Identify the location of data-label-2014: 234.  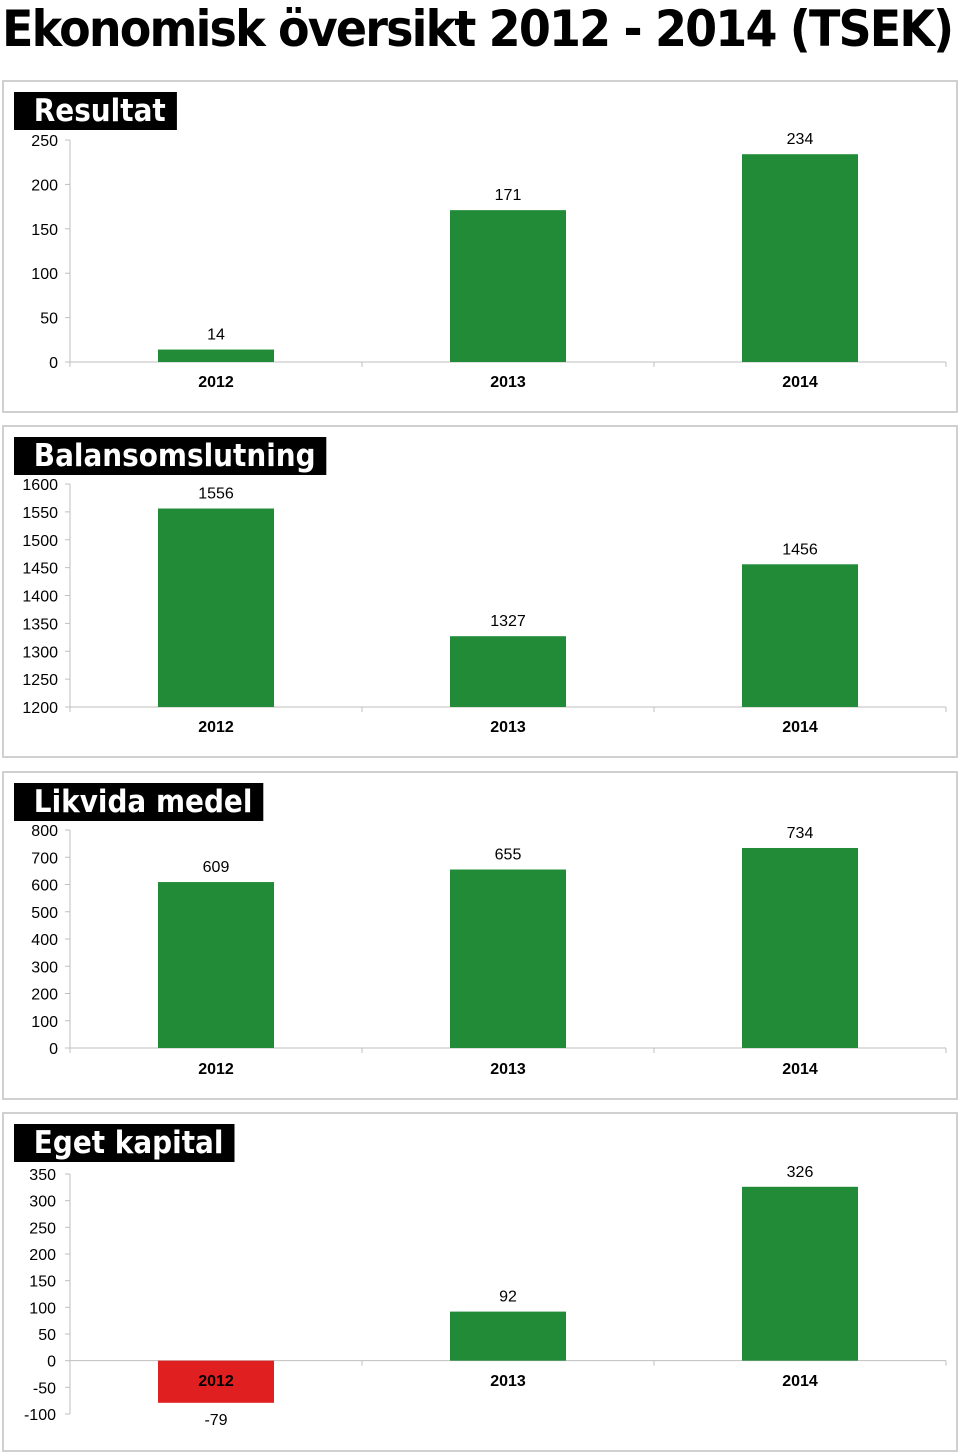
(800, 139).